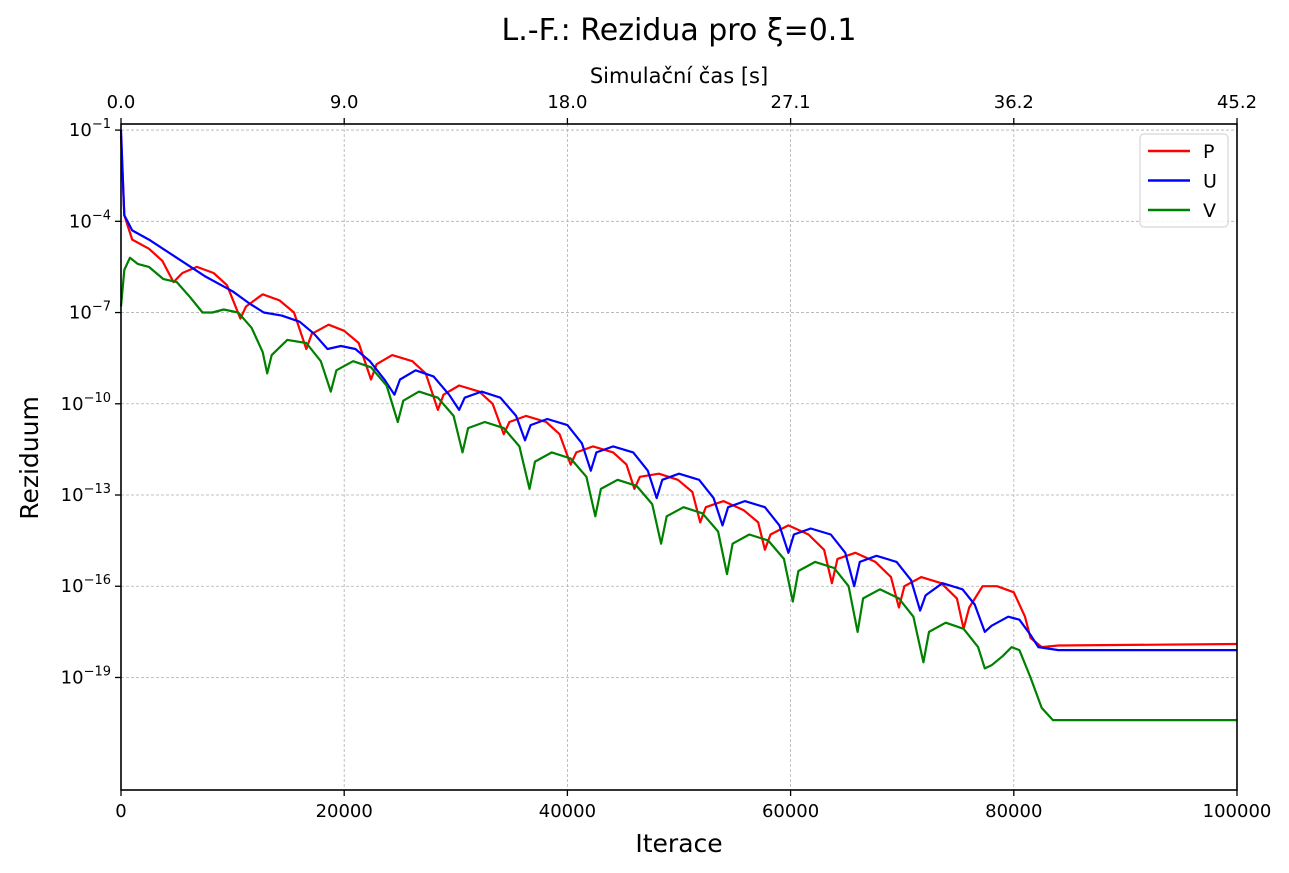  I want to click on x-tick-label: 100000, so click(1237, 811).